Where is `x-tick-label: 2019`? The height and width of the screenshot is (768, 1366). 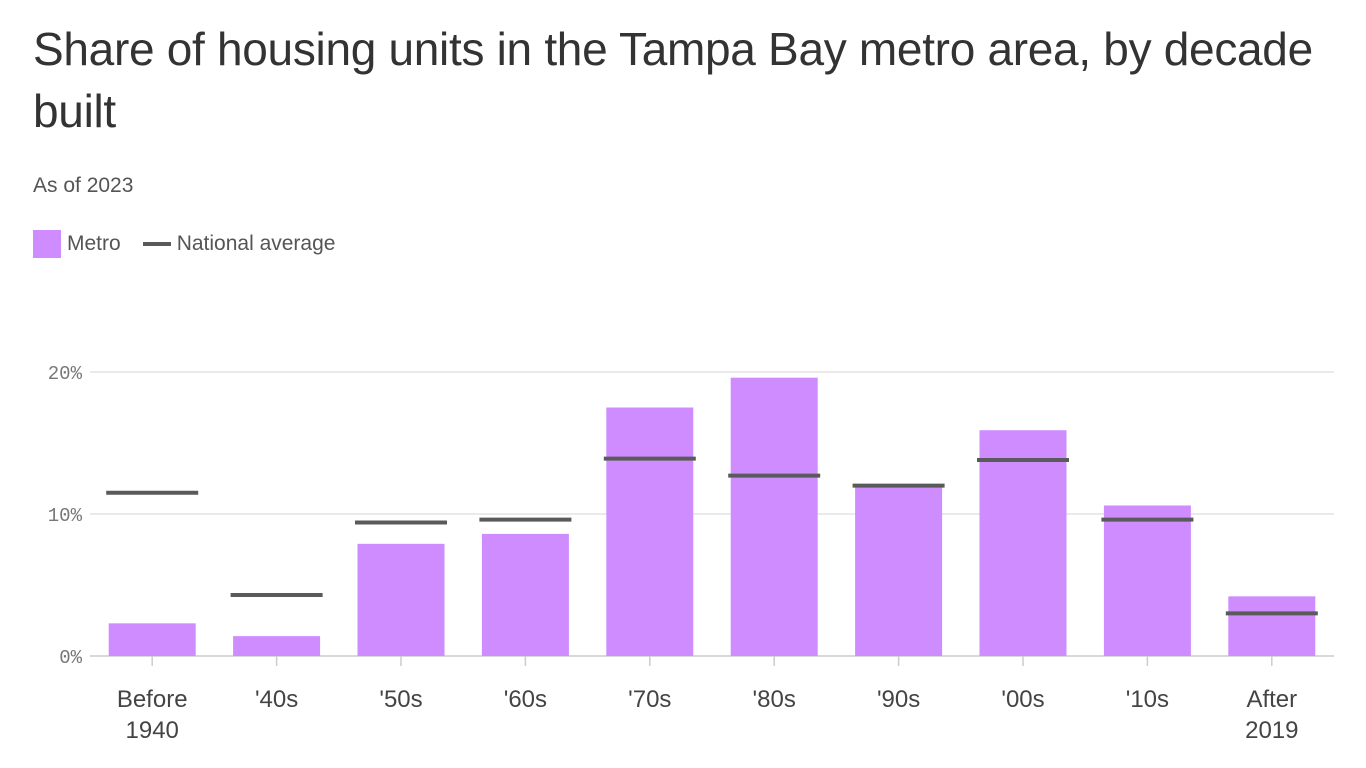 x-tick-label: 2019 is located at coordinates (1271, 730).